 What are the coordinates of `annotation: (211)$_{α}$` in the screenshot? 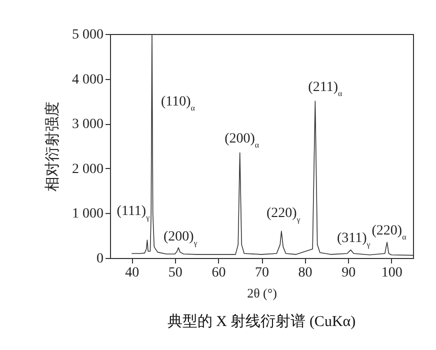 It's located at (325, 89).